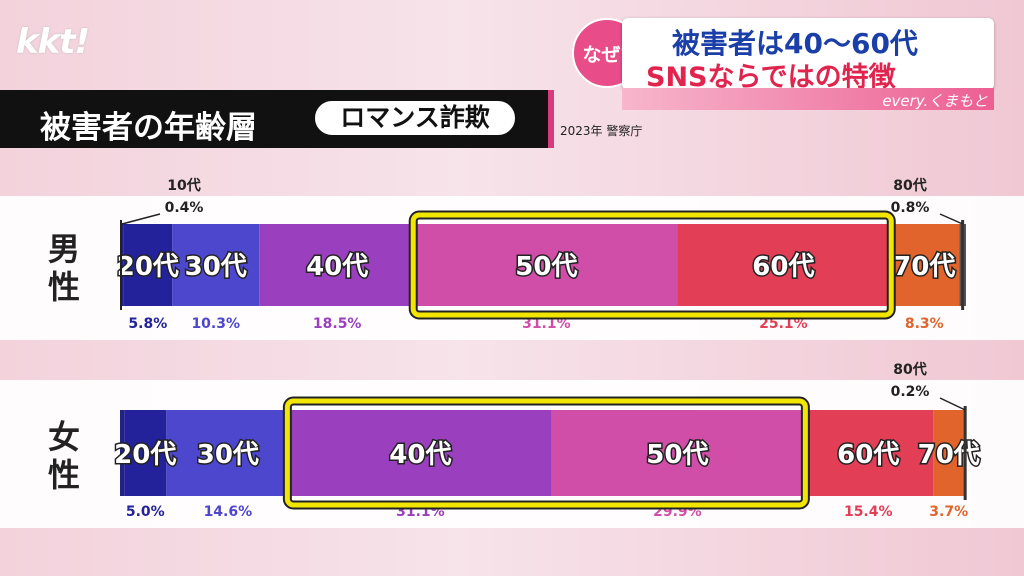 This screenshot has width=1024, height=576. I want to click on callout-value-80s: 0.2%, so click(910, 392).